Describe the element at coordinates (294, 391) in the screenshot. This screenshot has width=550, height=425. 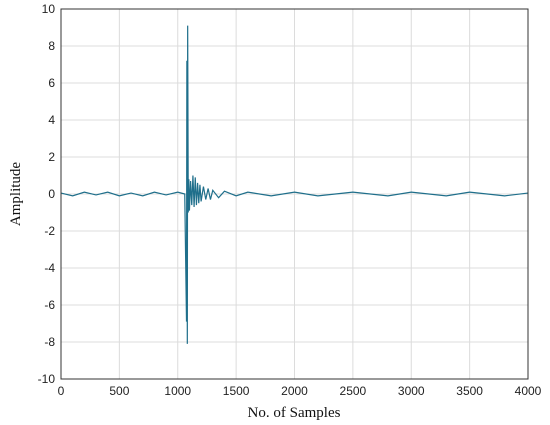
I see `x-tick-label: 2000` at that location.